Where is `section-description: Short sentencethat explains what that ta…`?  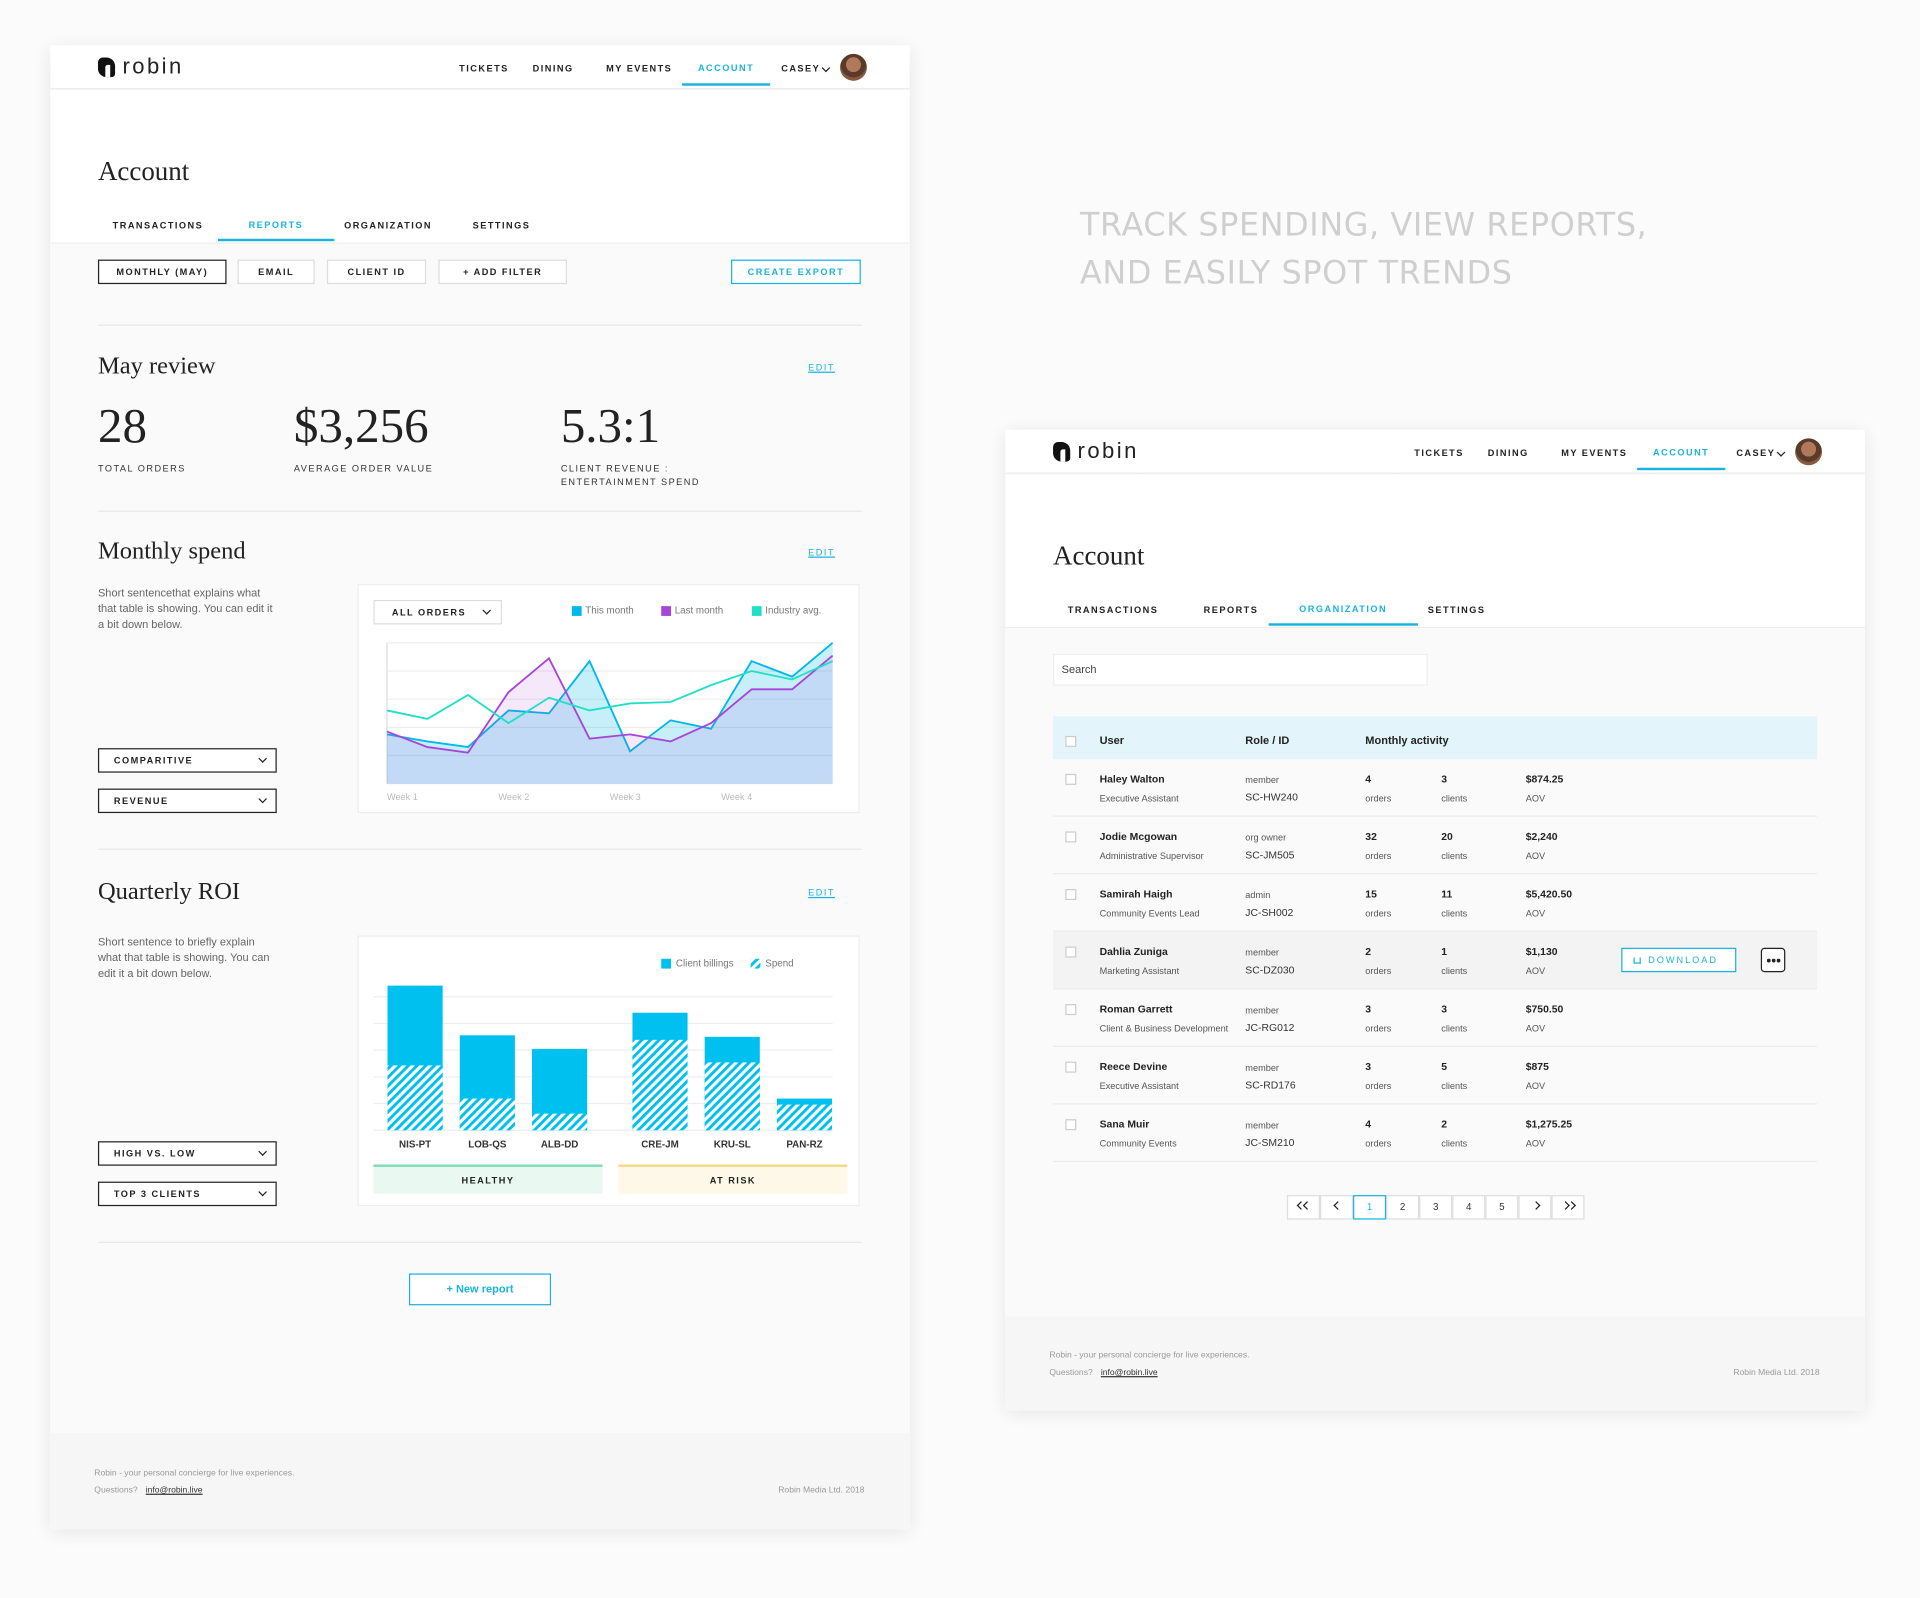 section-description: Short sentencethat explains what that ta… is located at coordinates (185, 608).